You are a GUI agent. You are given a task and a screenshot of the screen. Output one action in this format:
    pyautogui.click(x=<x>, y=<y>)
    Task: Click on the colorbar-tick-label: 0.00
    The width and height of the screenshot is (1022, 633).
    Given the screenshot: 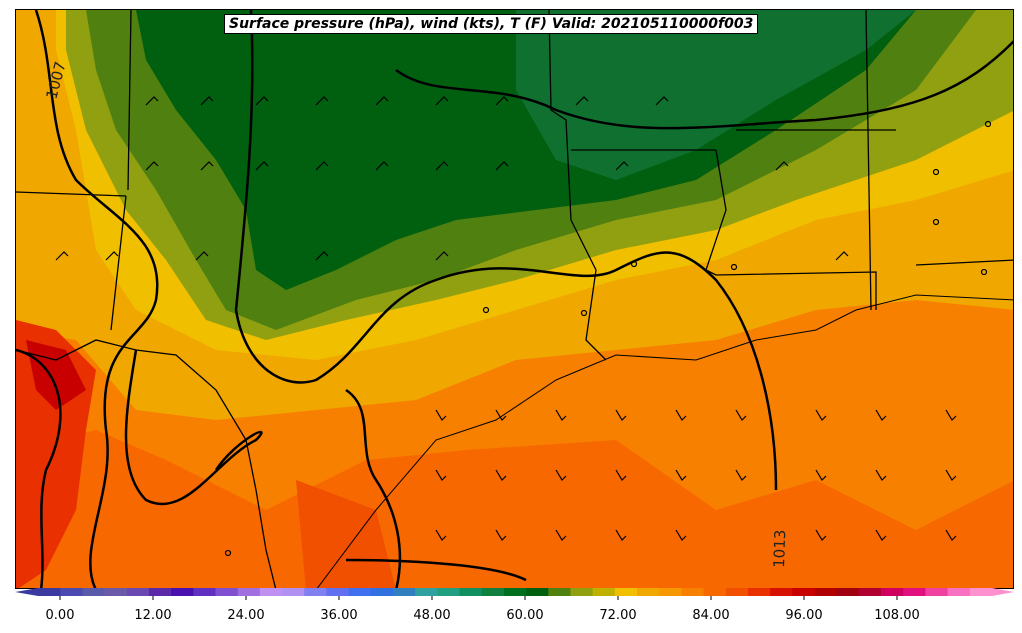 What is the action you would take?
    pyautogui.click(x=60, y=615)
    